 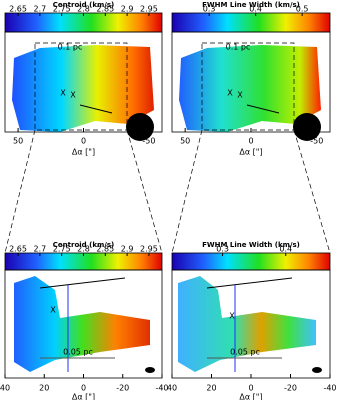 What do you see at coordinates (302, 9) in the screenshot?
I see `colorbar-tick-label: 0.5` at bounding box center [302, 9].